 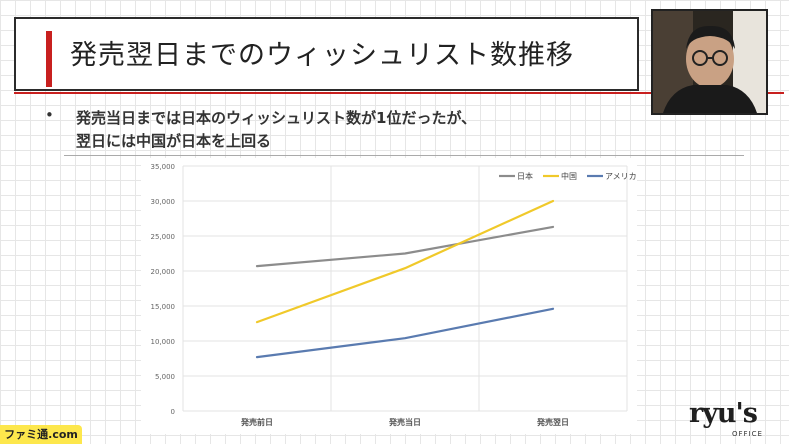 I want to click on legend-label: 日本, so click(x=525, y=176).